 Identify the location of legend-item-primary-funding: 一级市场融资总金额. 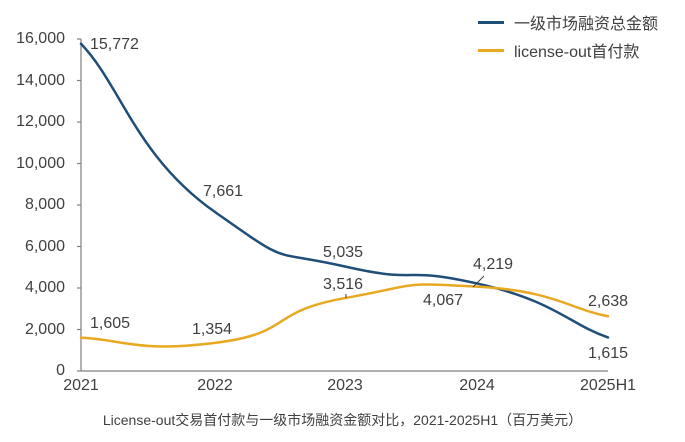
(568, 22).